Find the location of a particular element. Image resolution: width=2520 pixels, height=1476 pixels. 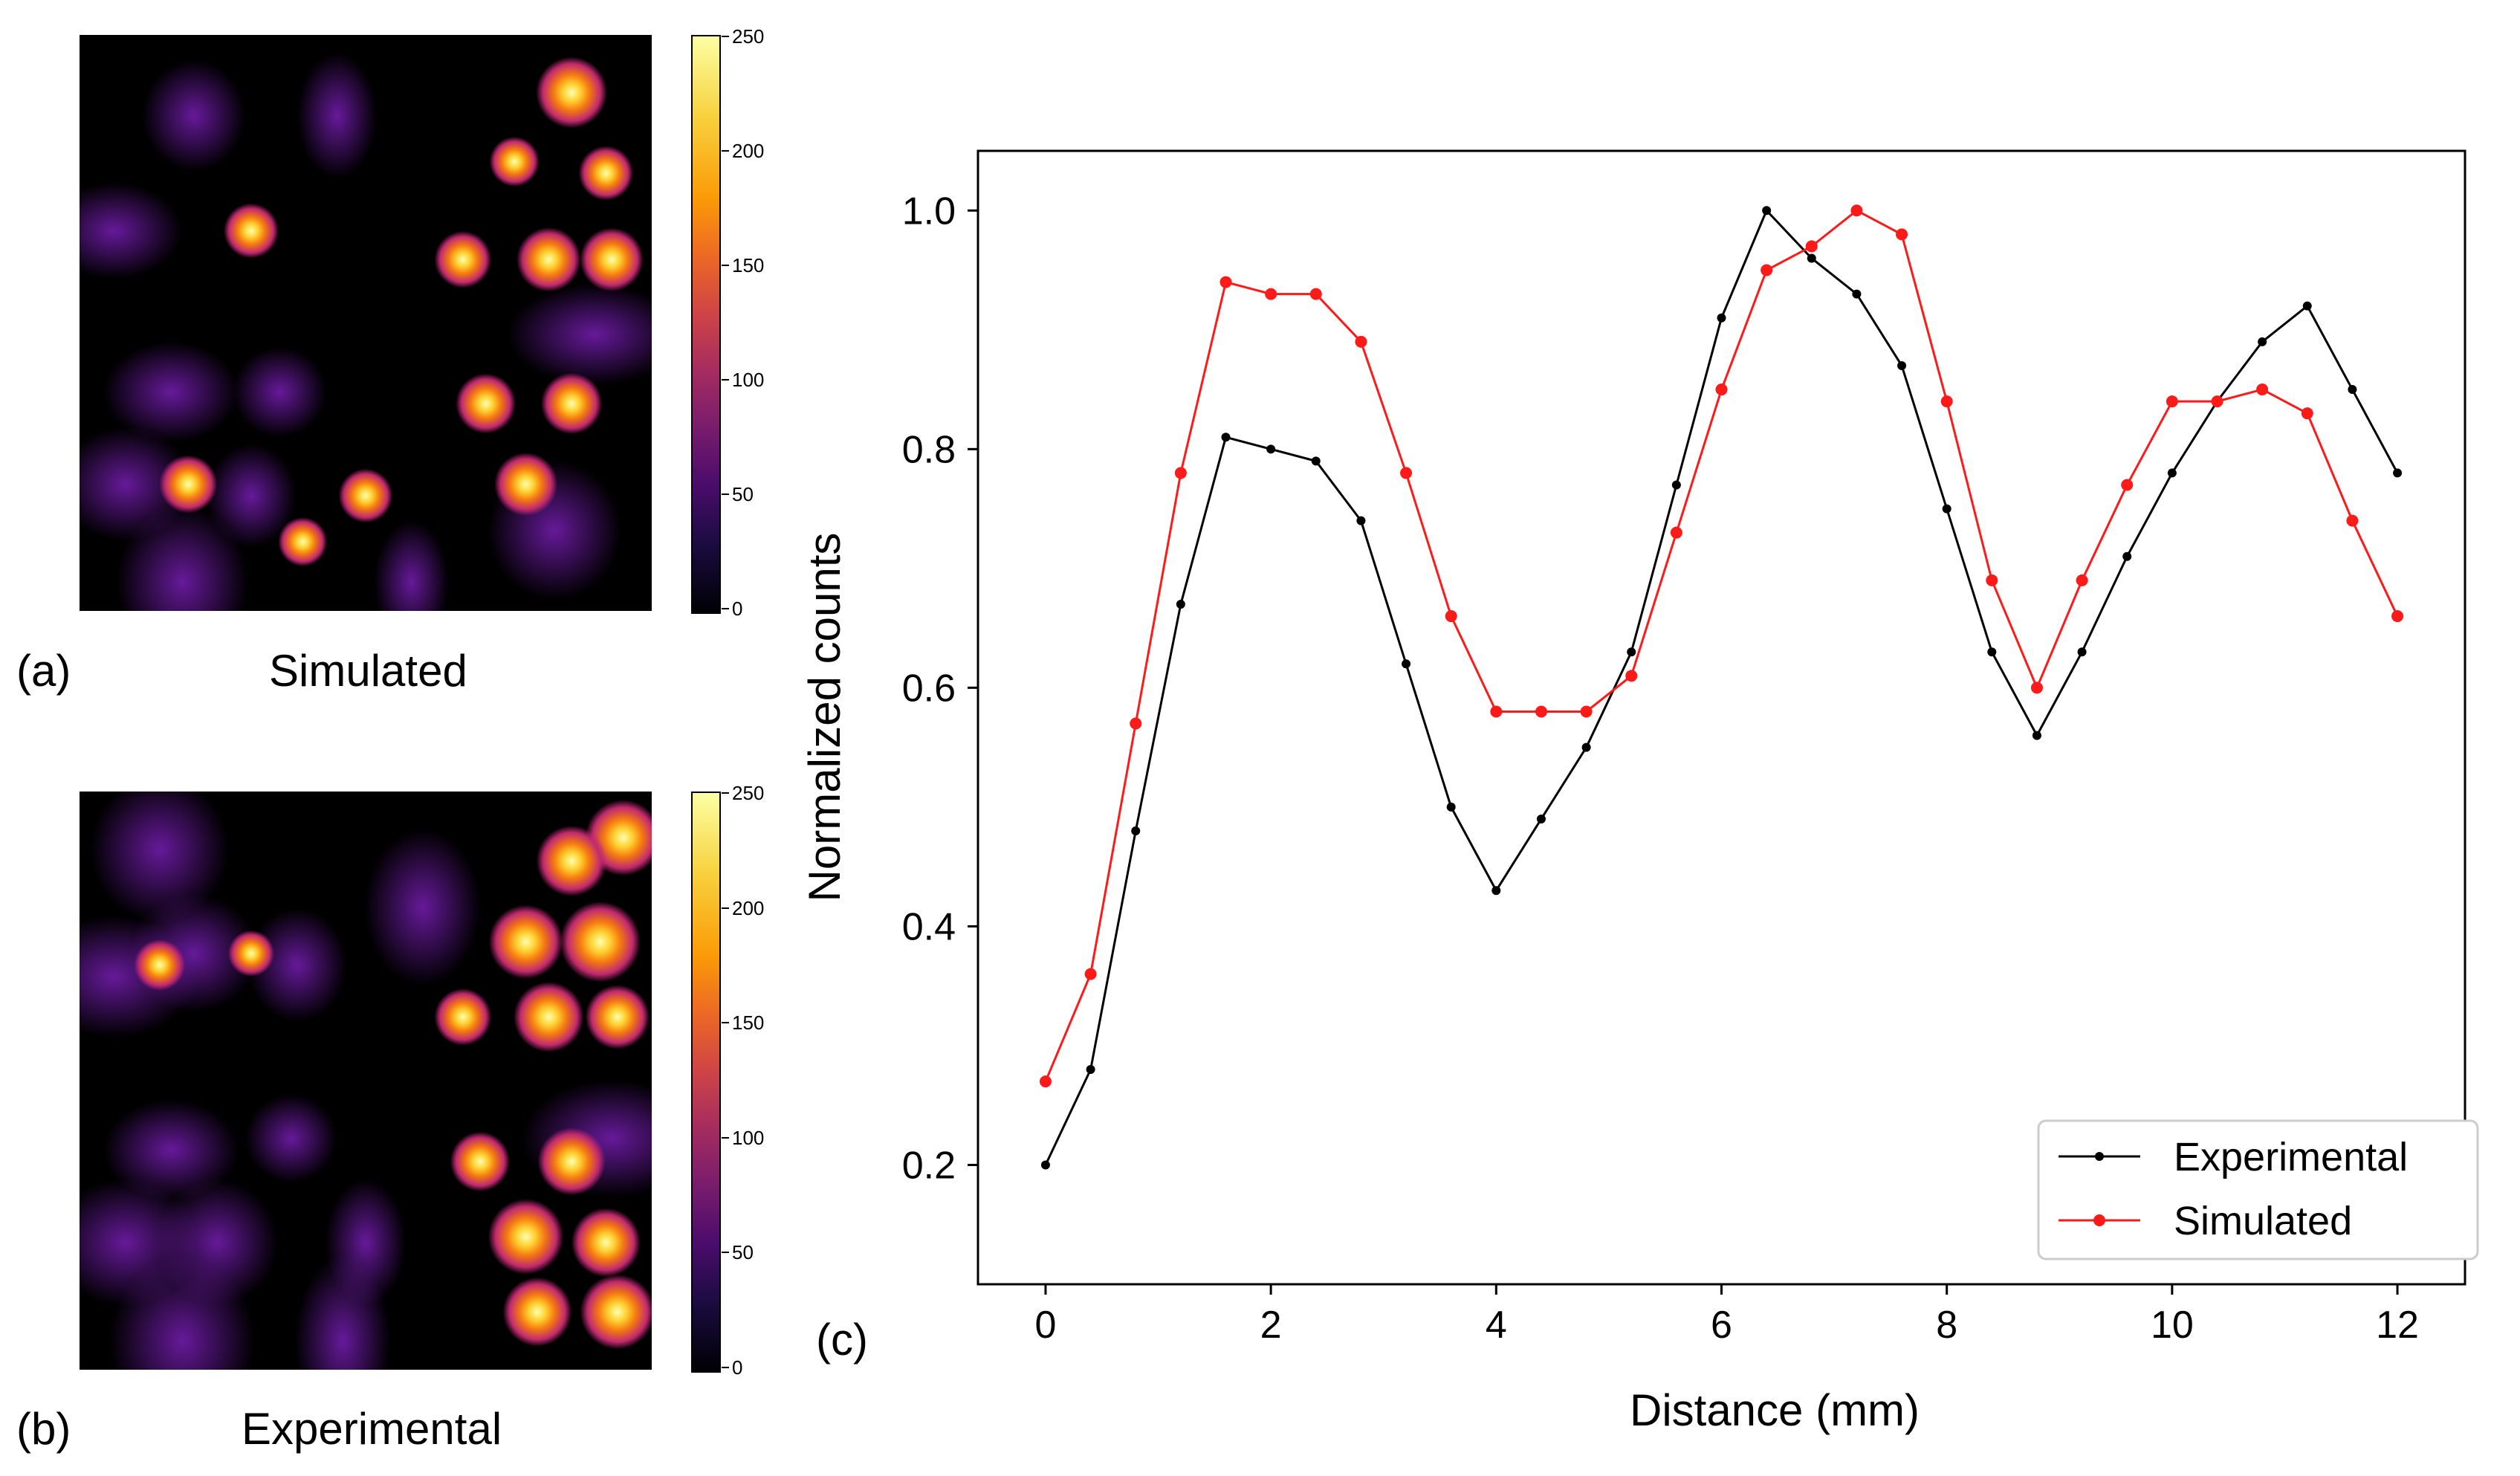

legend: Experimental Simulated is located at coordinates (2258, 1189).